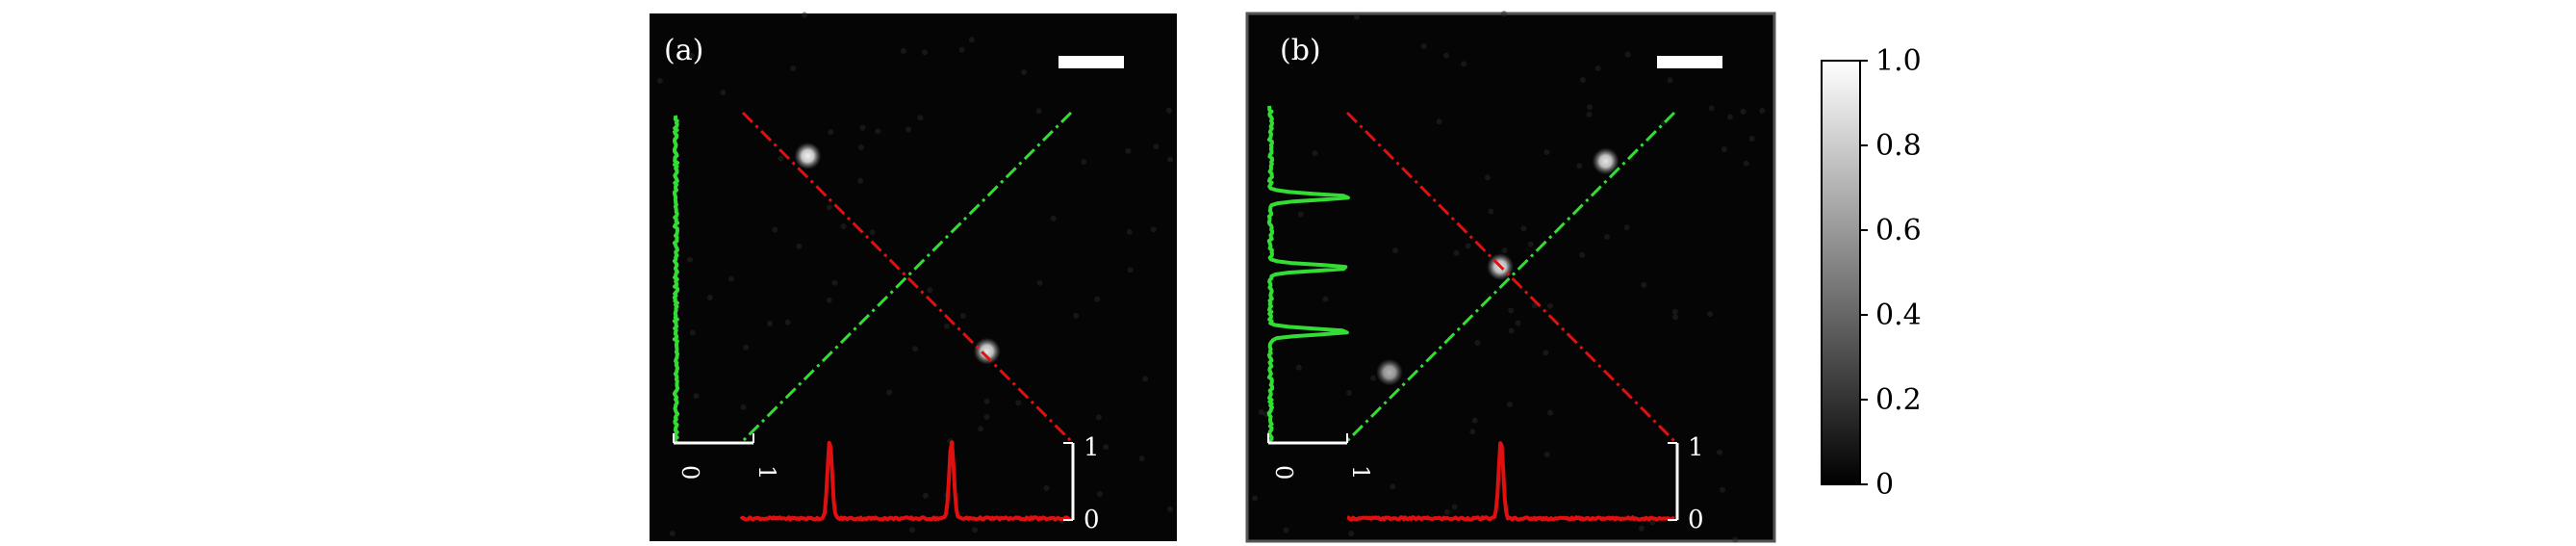 This screenshot has width=2576, height=546. What do you see at coordinates (689, 472) in the screenshot?
I see `panel-a-vscale-tick-0: 0` at bounding box center [689, 472].